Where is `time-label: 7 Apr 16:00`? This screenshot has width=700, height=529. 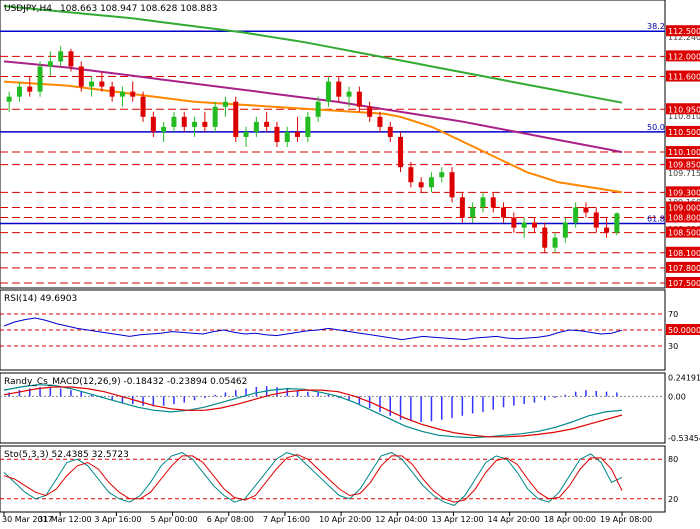 time-label: 7 Apr 16:00 is located at coordinates (286, 519).